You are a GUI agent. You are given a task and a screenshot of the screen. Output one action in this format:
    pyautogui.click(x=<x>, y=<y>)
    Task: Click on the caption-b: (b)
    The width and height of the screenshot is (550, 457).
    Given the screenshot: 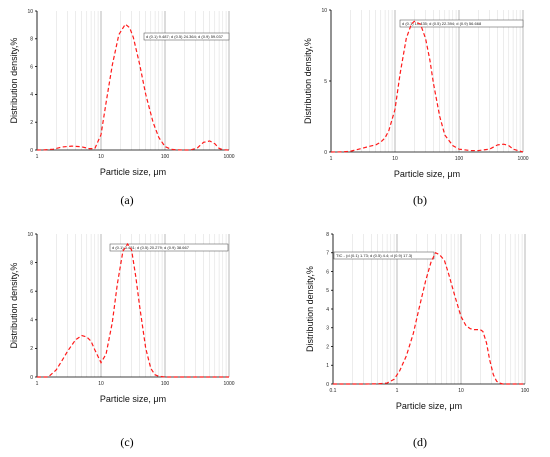 What is the action you would take?
    pyautogui.click(x=420, y=200)
    